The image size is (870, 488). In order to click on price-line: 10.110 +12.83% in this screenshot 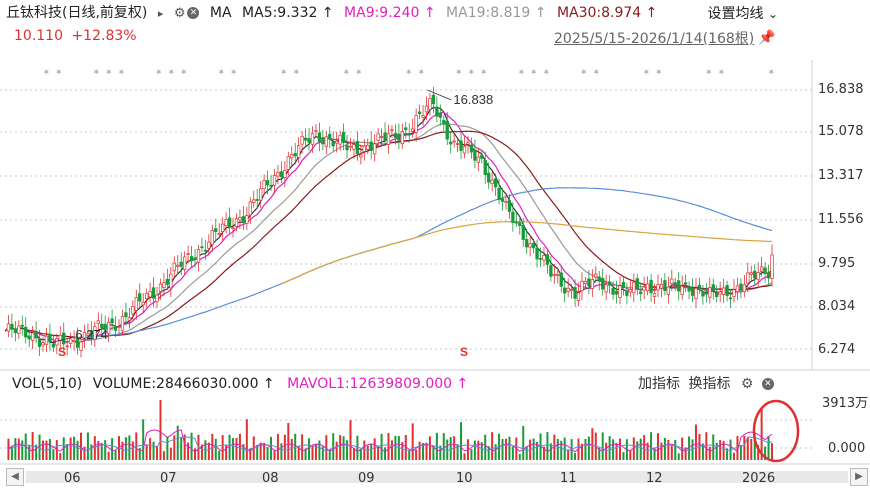, I will do `click(75, 36)`.